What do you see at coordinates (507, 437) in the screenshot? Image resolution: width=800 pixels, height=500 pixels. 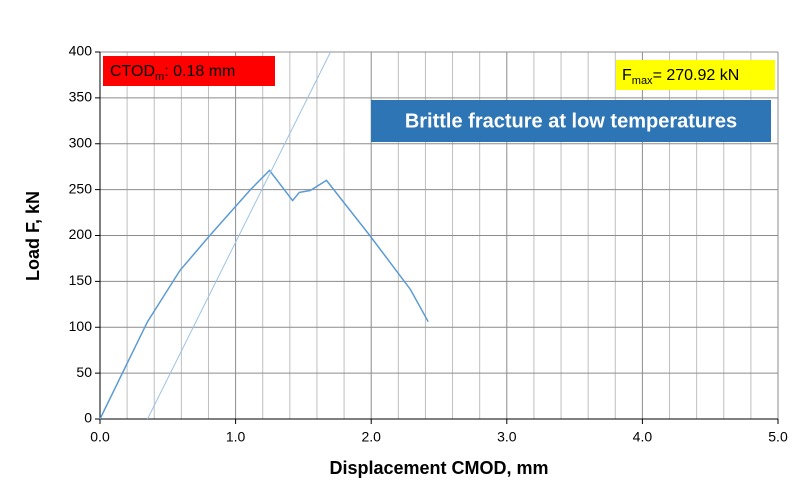 I see `x-tick-label: 3.0` at bounding box center [507, 437].